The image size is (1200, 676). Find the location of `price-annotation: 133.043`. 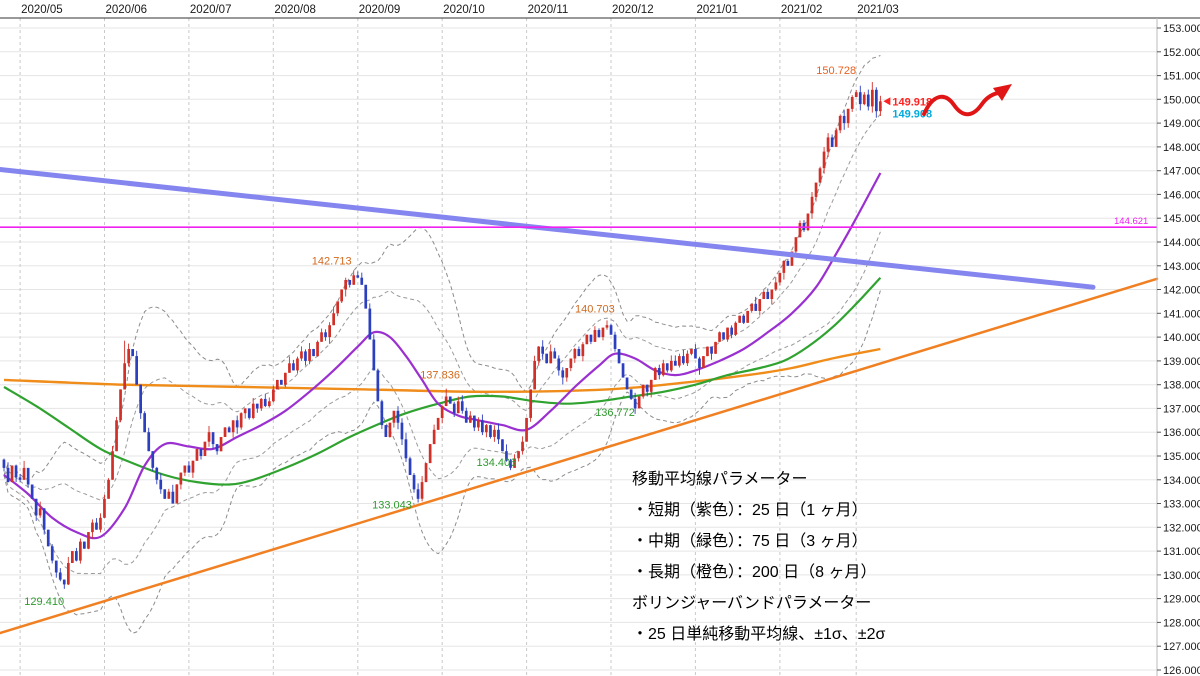

price-annotation: 133.043 is located at coordinates (392, 506).